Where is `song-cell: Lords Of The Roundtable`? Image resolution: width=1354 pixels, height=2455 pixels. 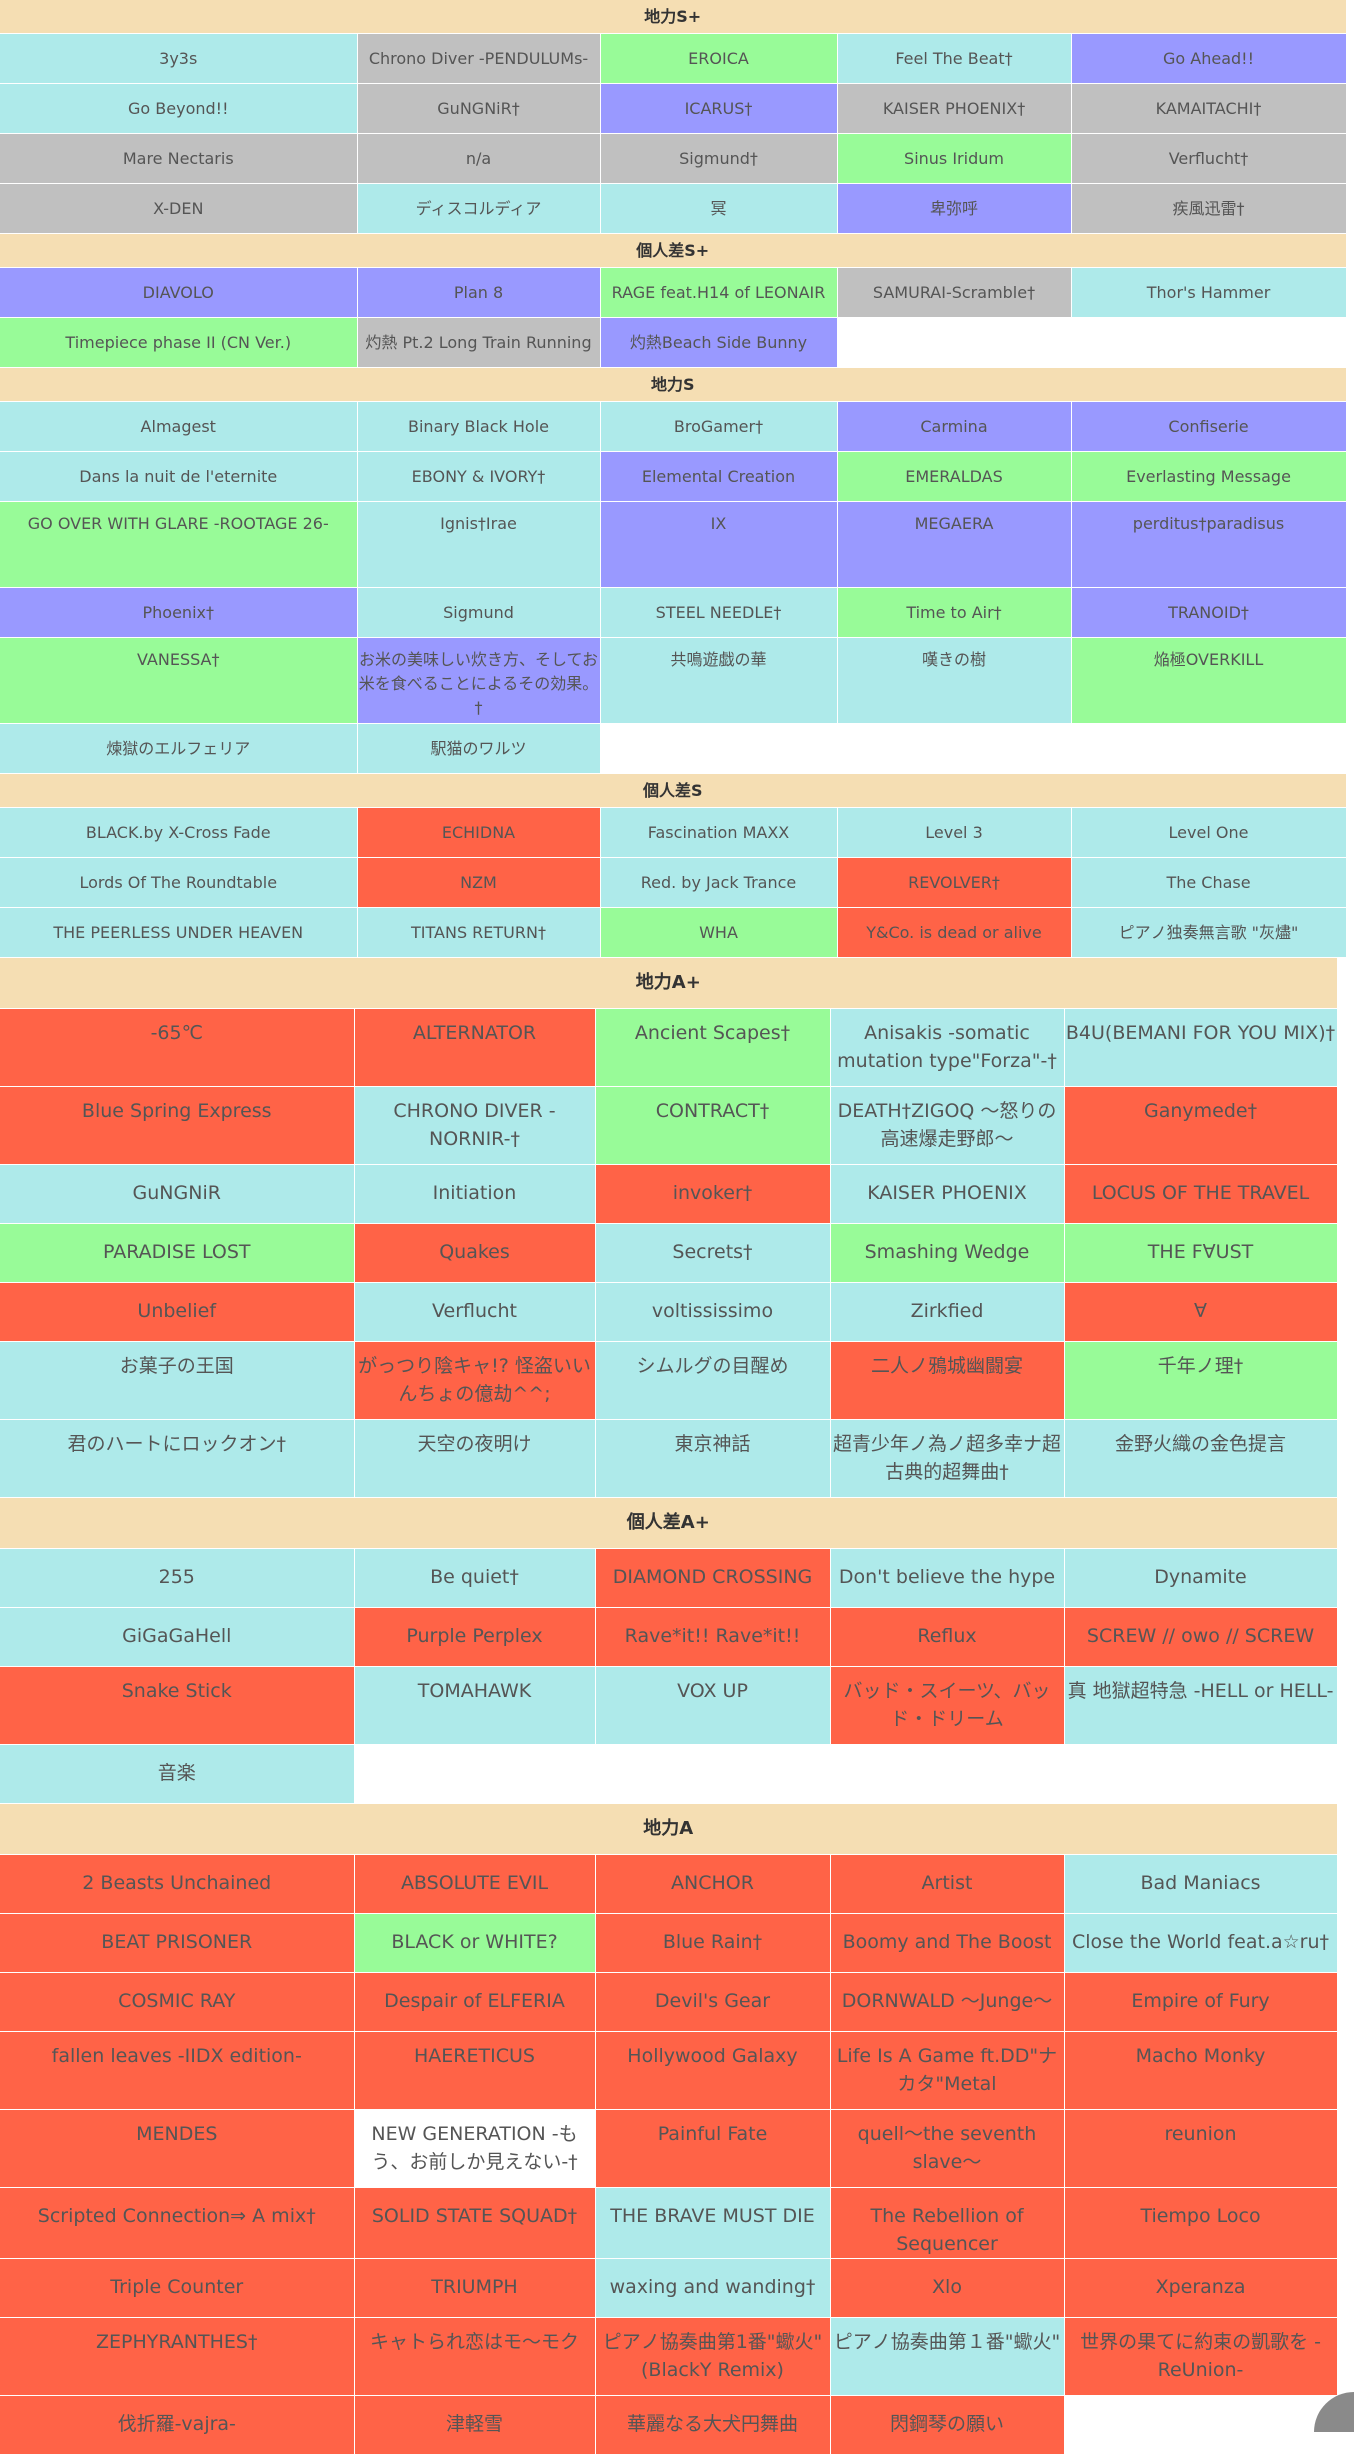 song-cell: Lords Of The Roundtable is located at coordinates (179, 882).